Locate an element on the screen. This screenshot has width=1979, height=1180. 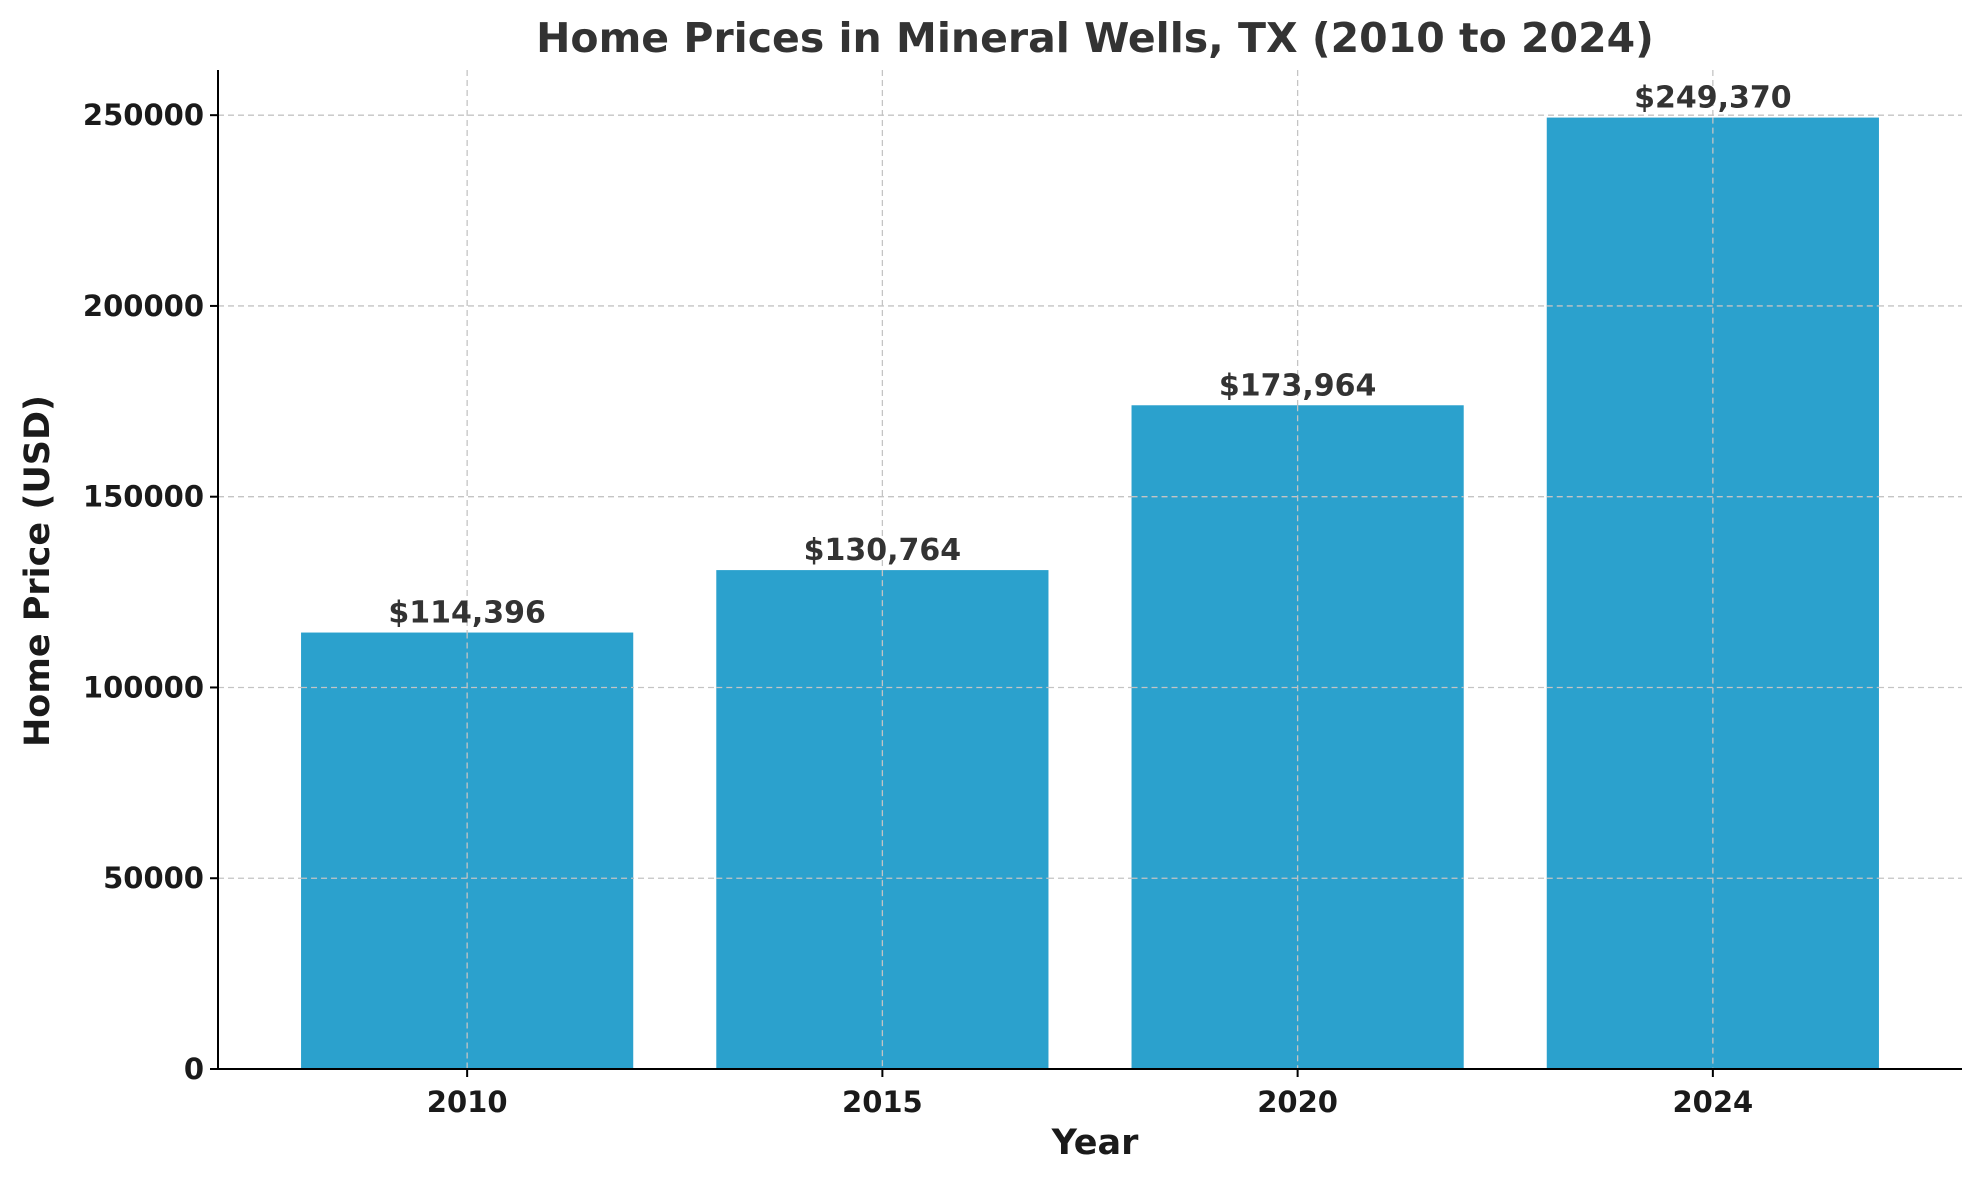
y-tick-label: 200000 is located at coordinates (143, 306).